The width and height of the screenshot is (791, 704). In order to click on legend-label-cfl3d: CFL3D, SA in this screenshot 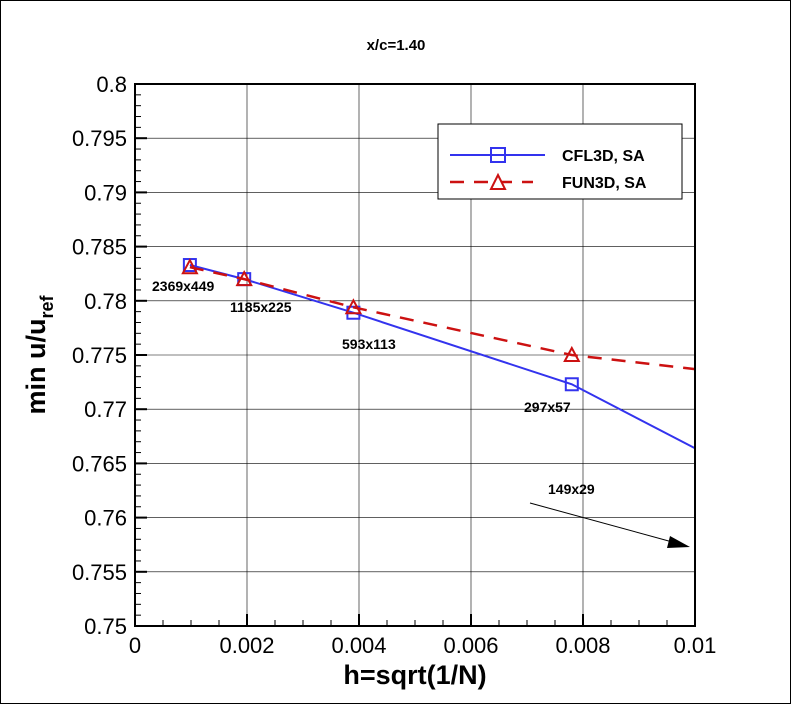, I will do `click(603, 156)`.